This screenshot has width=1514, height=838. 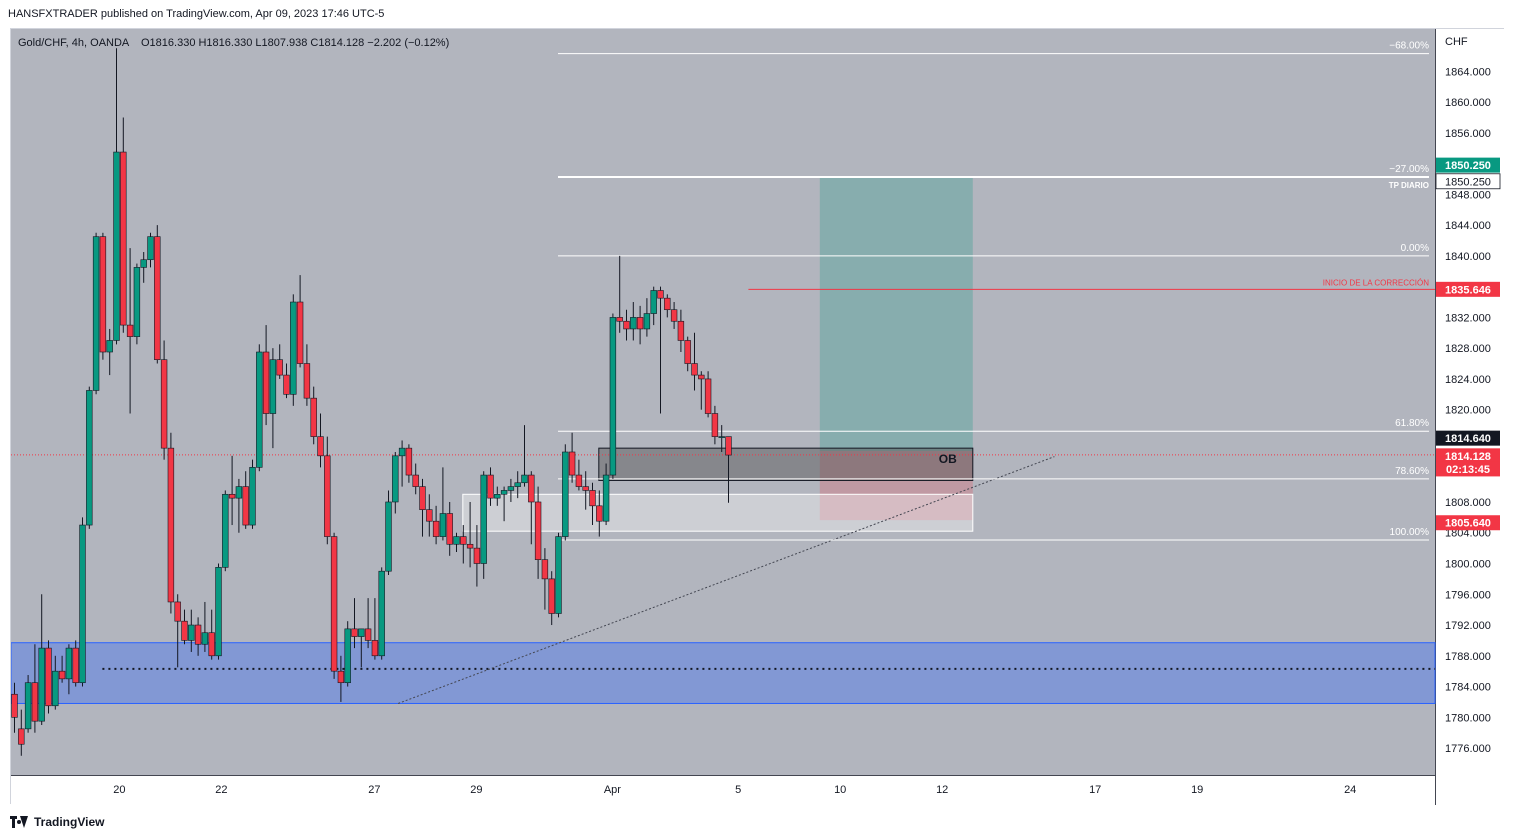 I want to click on time-tick-label: 27, so click(x=374, y=790).